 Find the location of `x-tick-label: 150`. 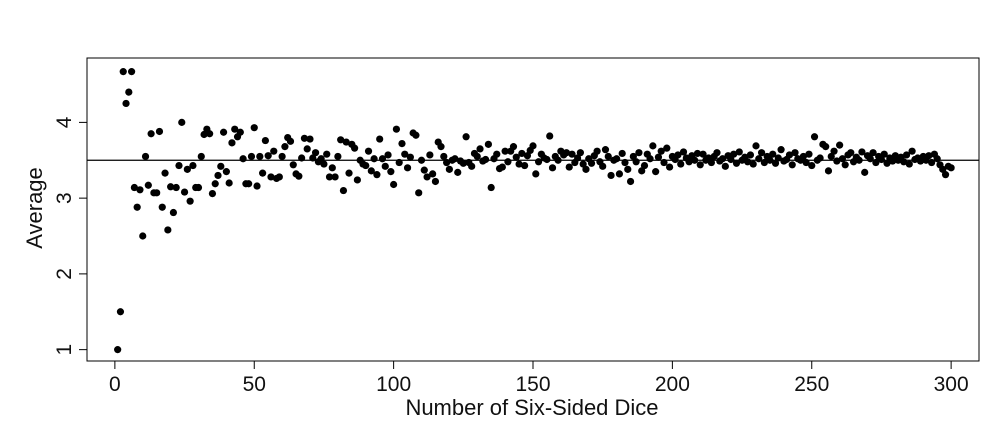

x-tick-label: 150 is located at coordinates (532, 384).